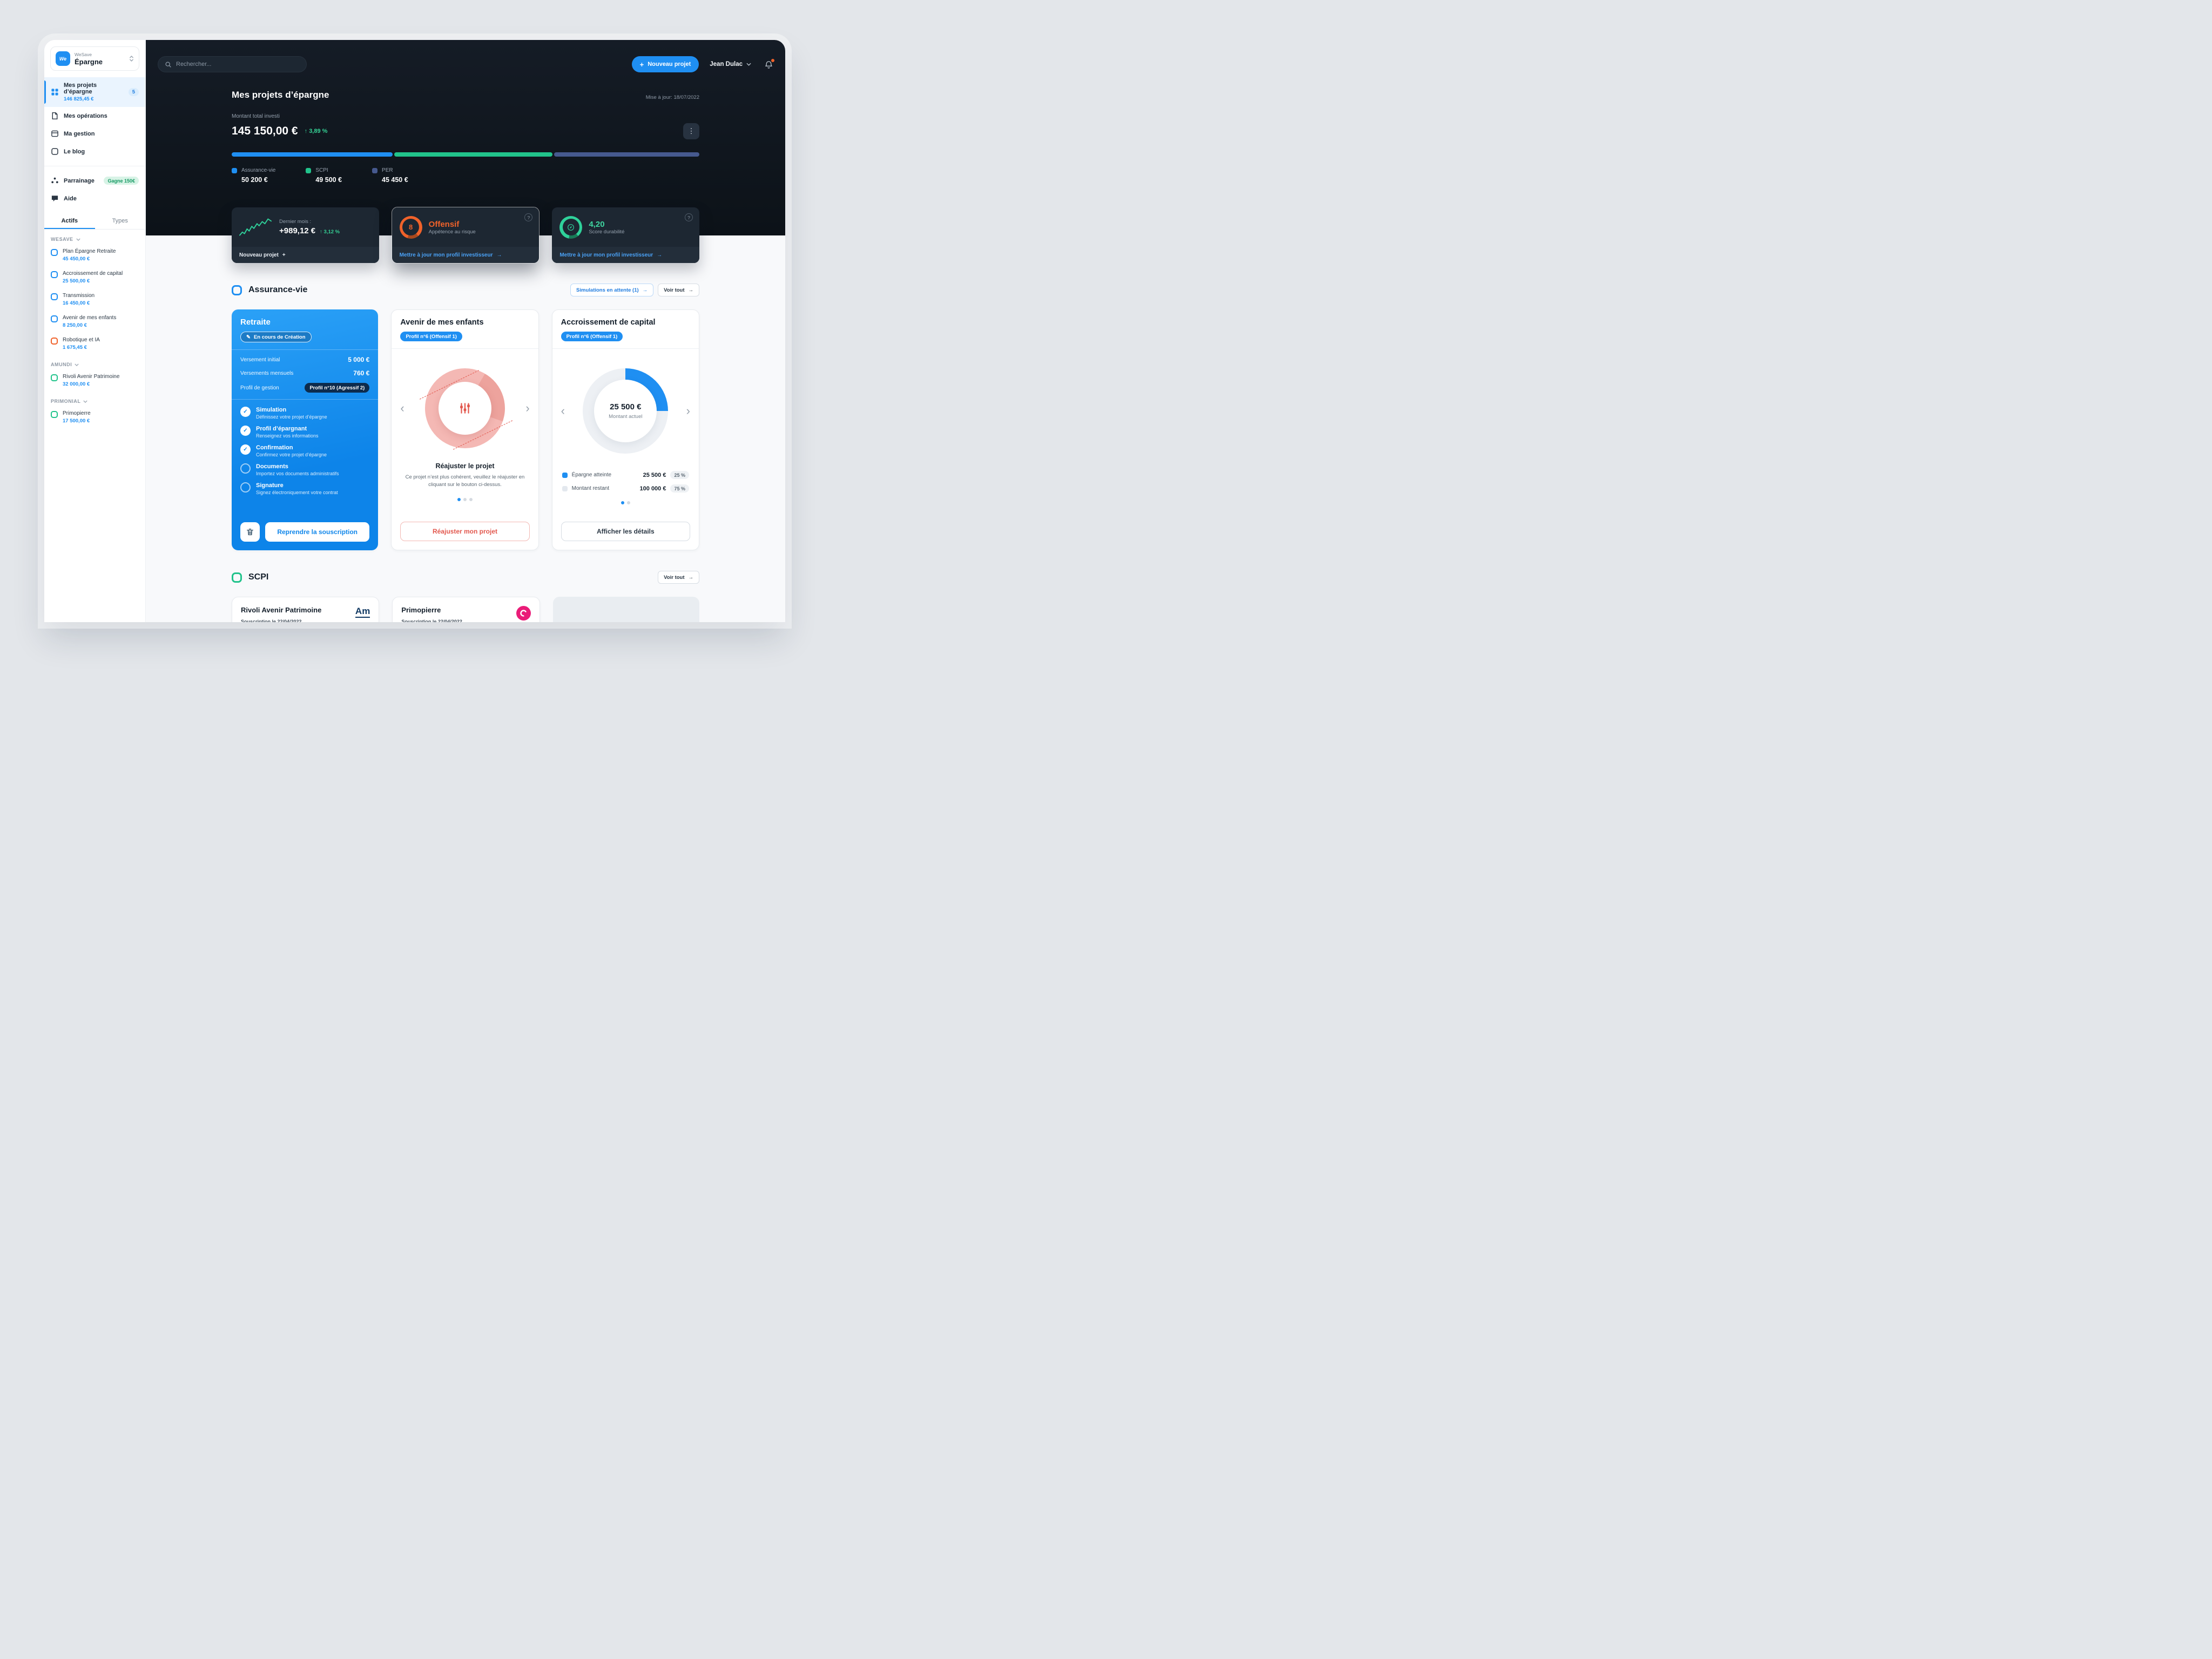  I want to click on group-header-wesave: WESAVE, so click(94, 237).